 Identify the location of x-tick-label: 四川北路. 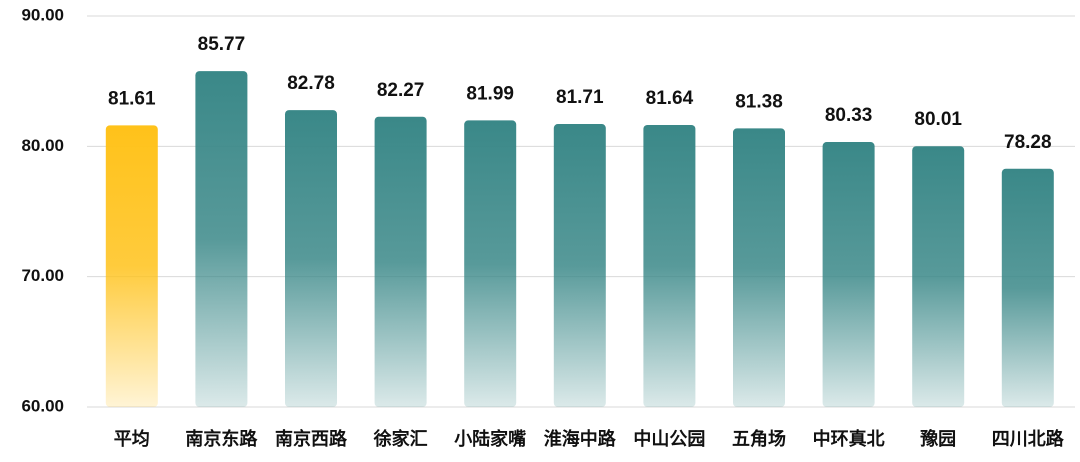
(1028, 438).